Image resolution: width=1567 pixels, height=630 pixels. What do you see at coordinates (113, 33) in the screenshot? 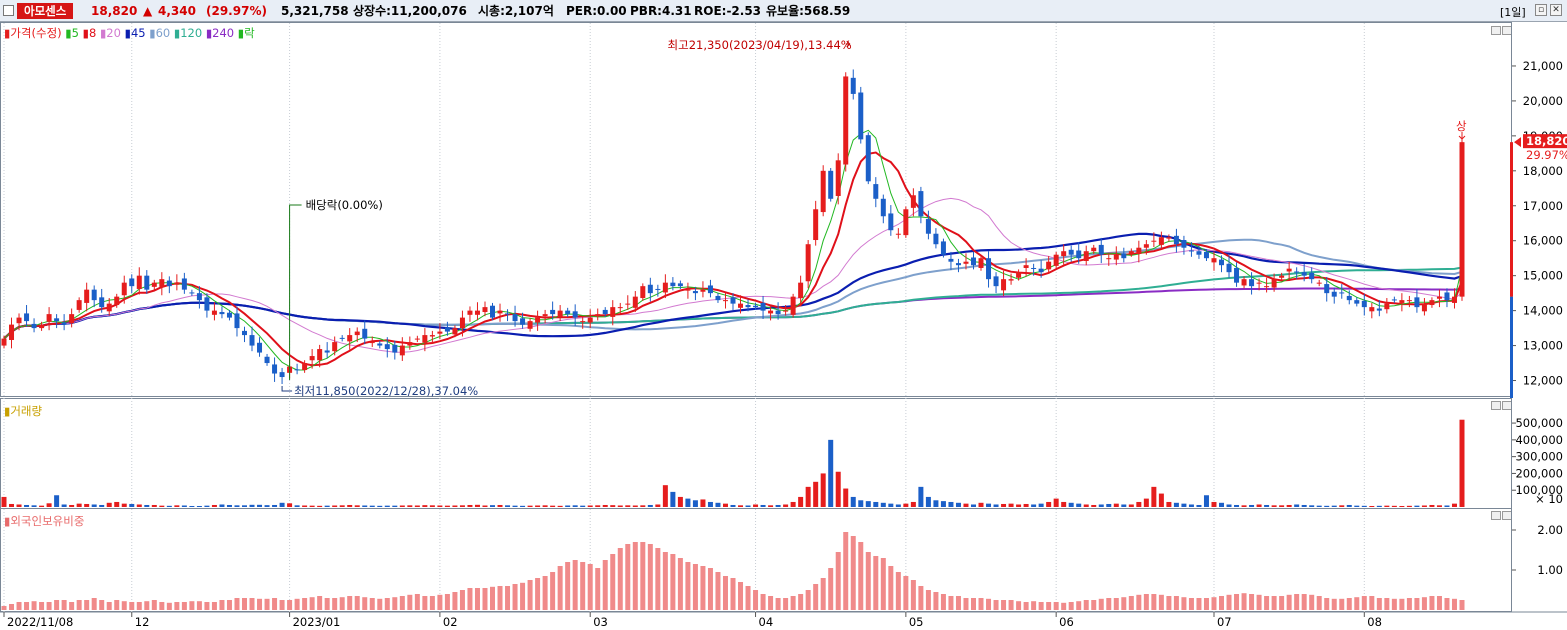
I see `legend-ma20: 20` at bounding box center [113, 33].